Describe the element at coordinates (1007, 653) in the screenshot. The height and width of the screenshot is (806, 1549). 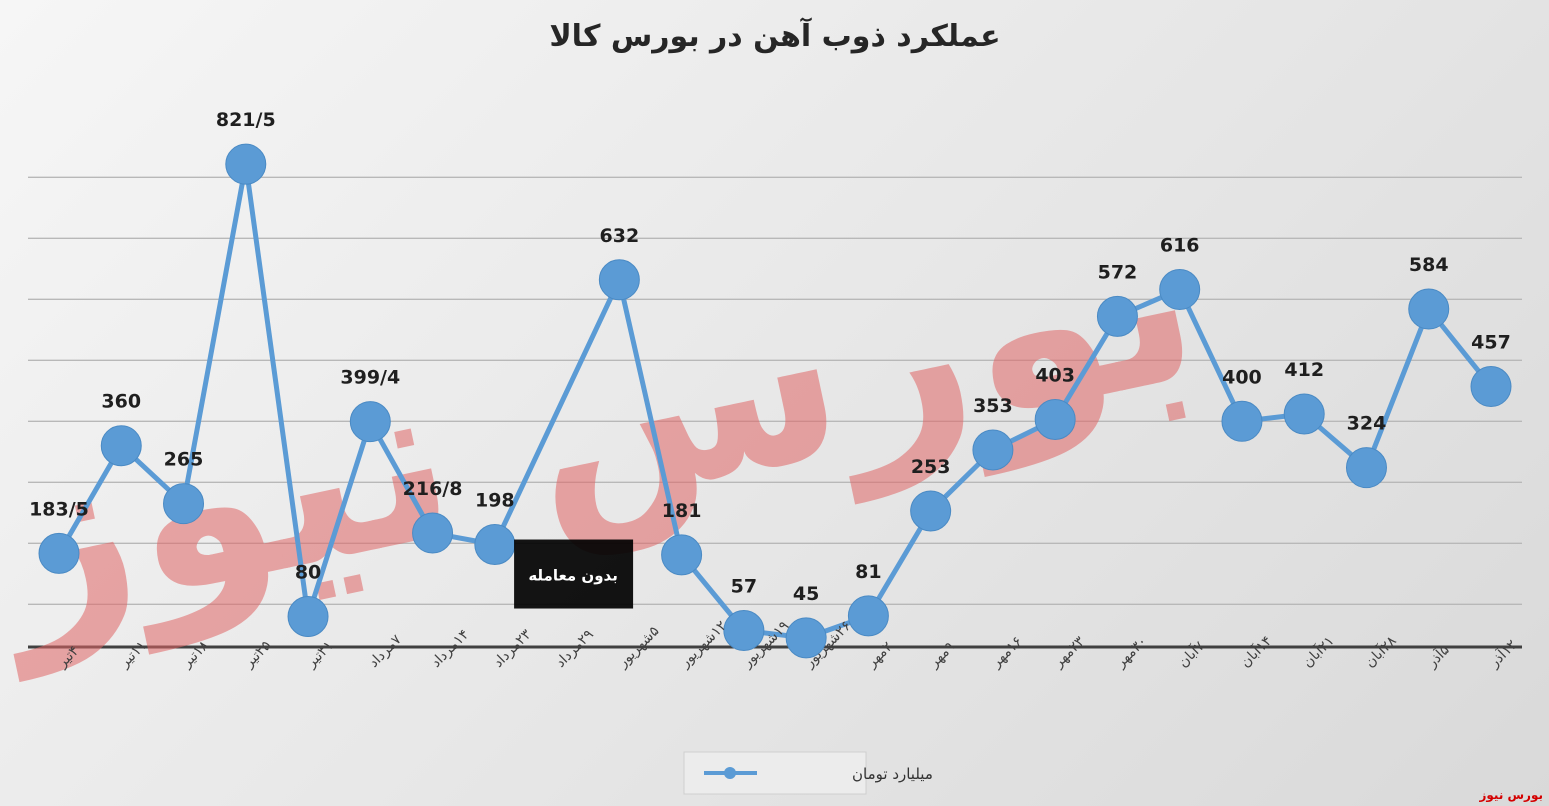
I see `x-tick-label: ۱۶مهر` at that location.